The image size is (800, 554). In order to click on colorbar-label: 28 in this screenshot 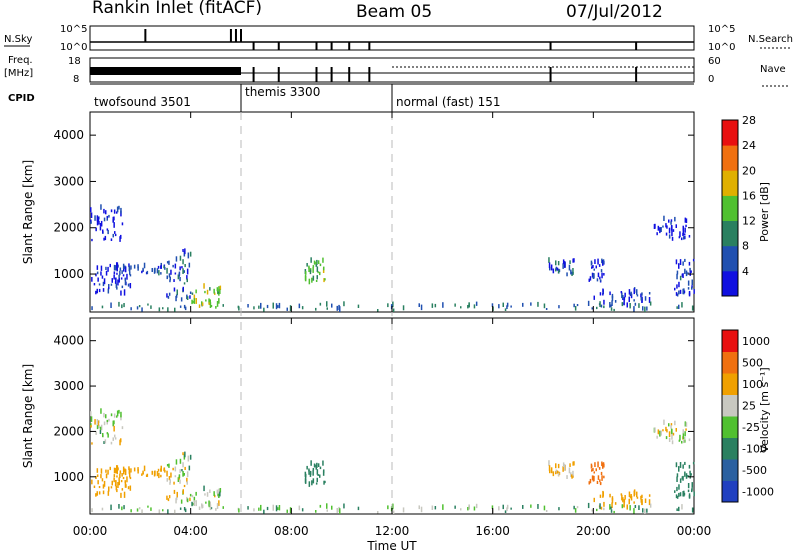, I will do `click(749, 120)`.